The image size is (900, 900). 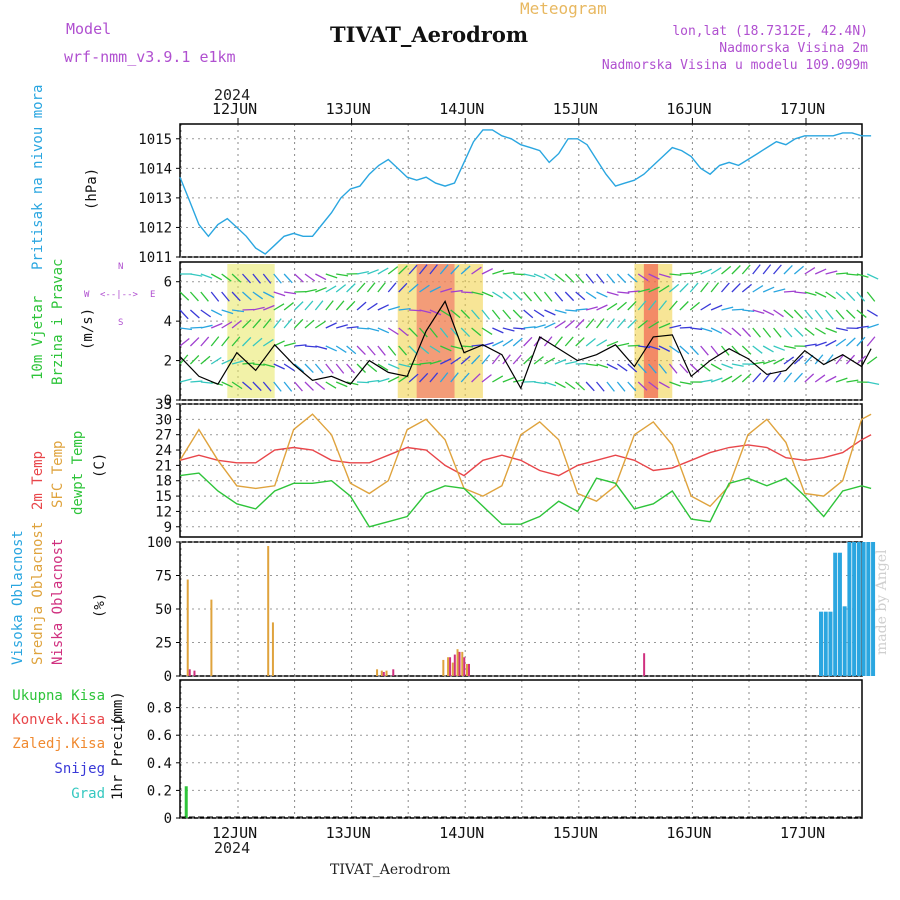 I want to click on panel-frame-p, so click(x=521, y=190).